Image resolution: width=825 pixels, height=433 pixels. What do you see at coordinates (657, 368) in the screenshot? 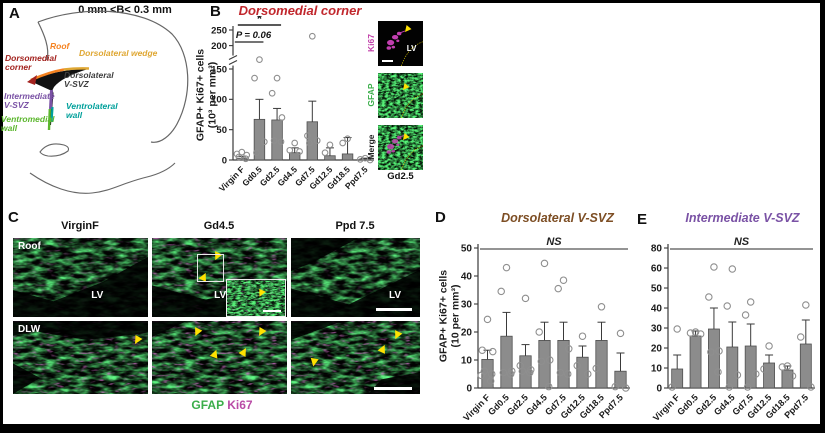
I see `y-tick-label: 10` at bounding box center [657, 368].